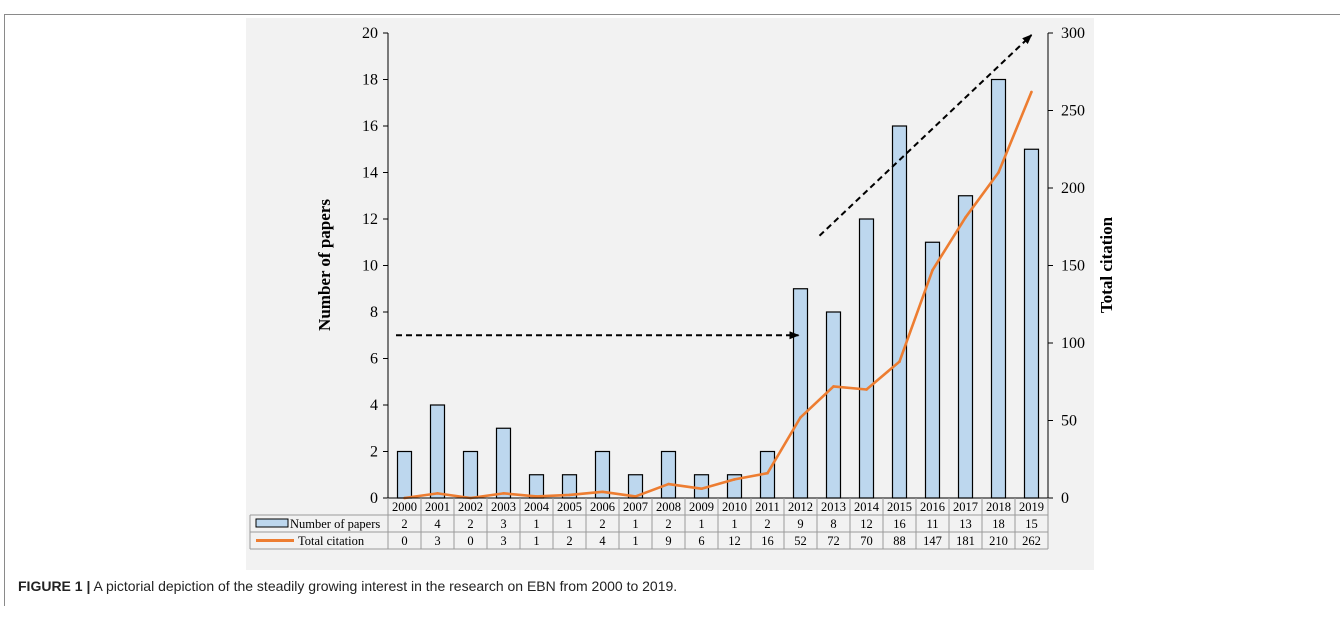  I want to click on papers-value-2005: 1, so click(569, 524).